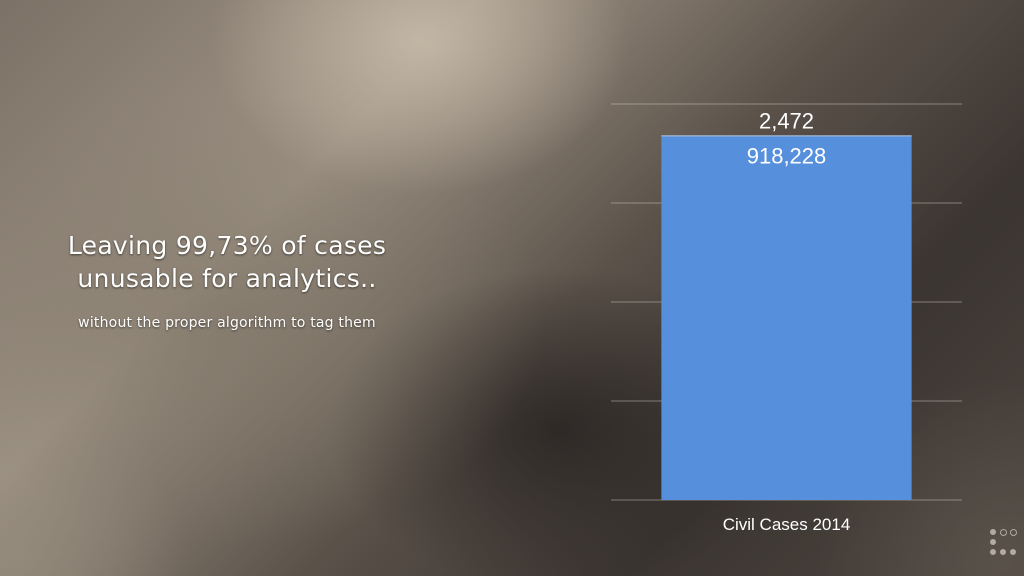 The width and height of the screenshot is (1024, 576). What do you see at coordinates (227, 323) in the screenshot?
I see `slide-subline: without the proper algorithm to tag them` at bounding box center [227, 323].